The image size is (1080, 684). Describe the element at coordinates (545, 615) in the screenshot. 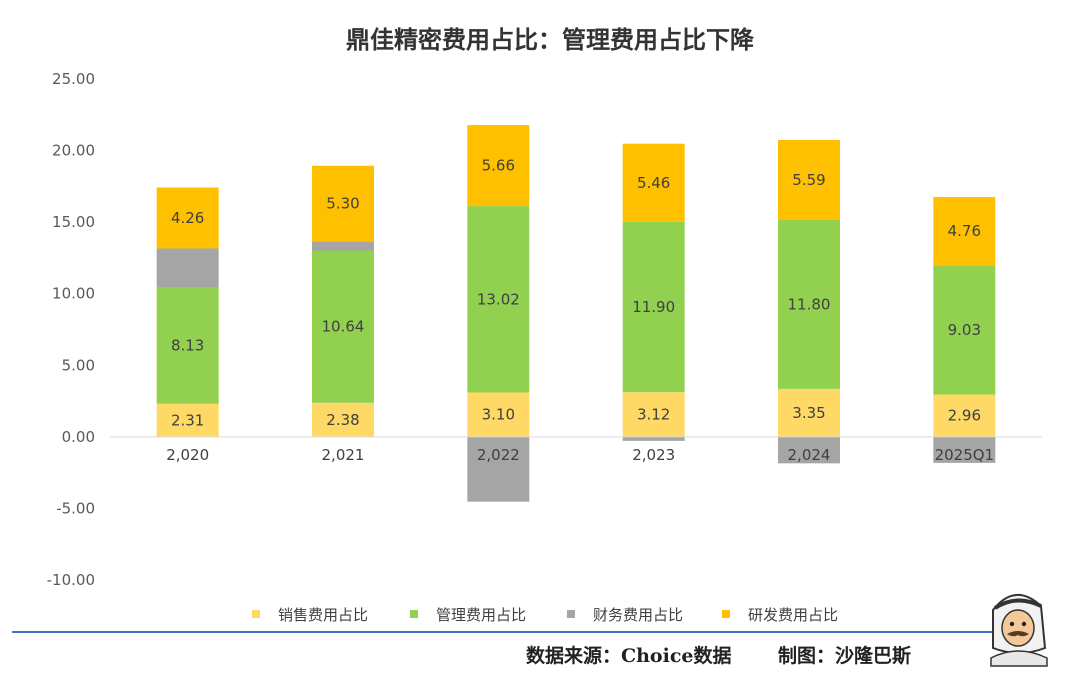

I see `legend: 销售费用占比 管理费用占比 财务费用占比 研发费用占比` at that location.